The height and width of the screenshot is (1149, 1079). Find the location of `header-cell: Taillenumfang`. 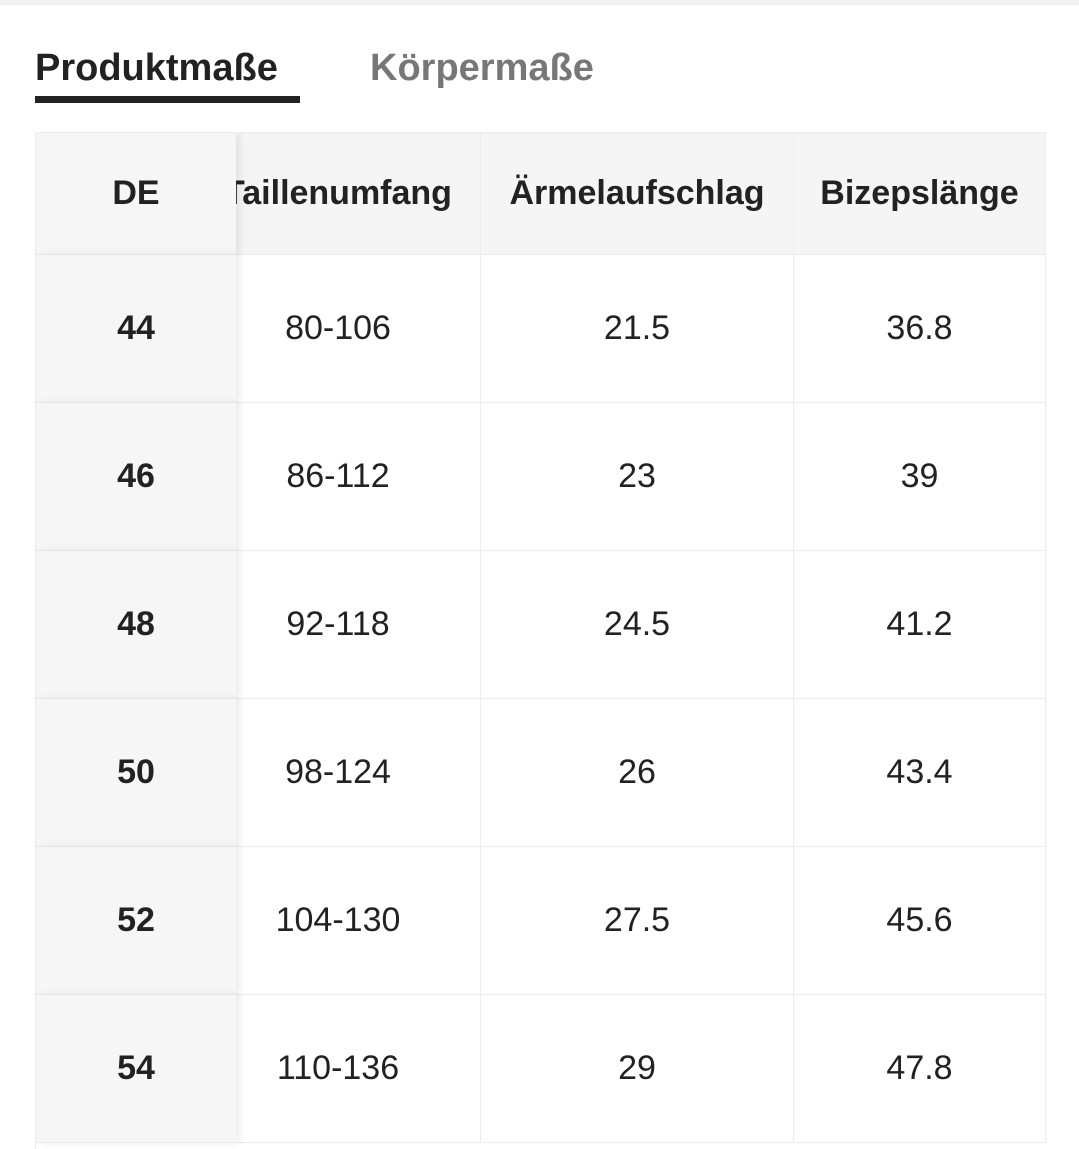

header-cell: Taillenumfang is located at coordinates (338, 194).